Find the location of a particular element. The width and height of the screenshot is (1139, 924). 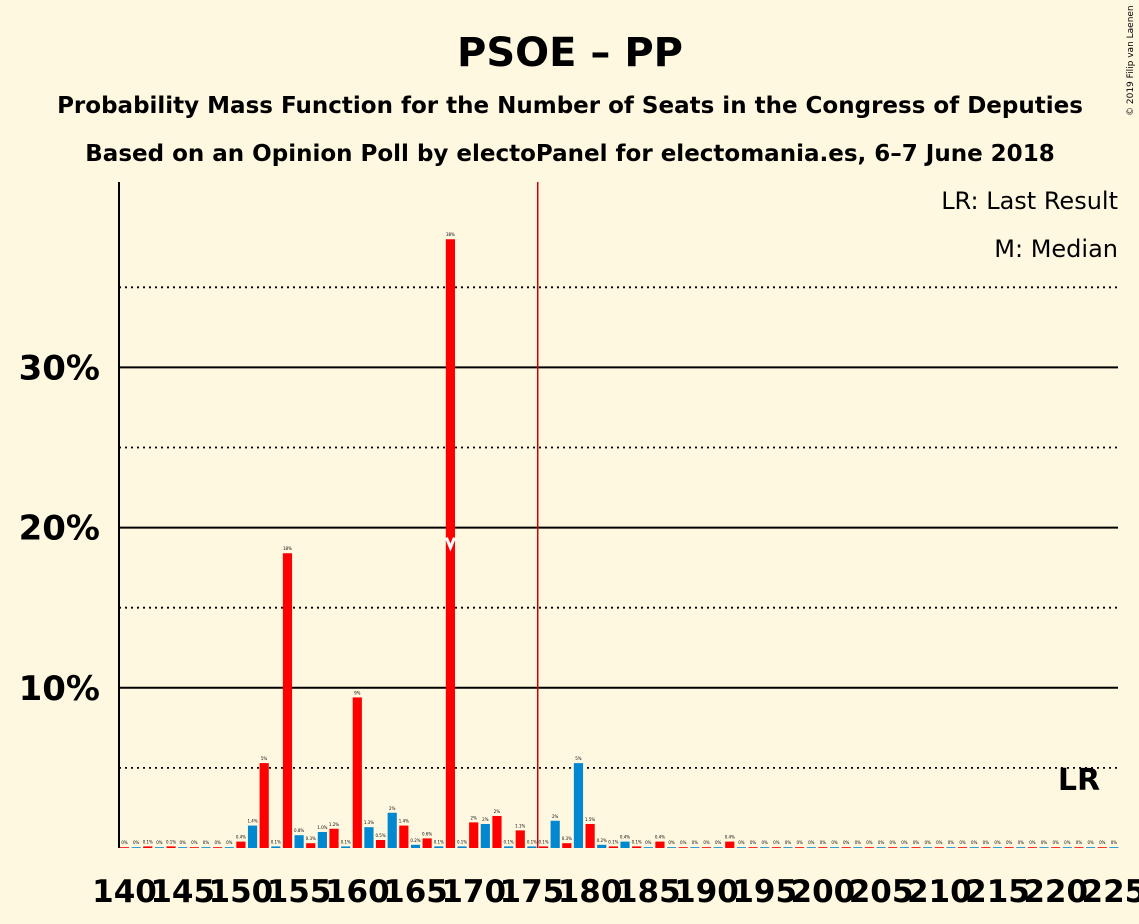

x-tick-label: 185 is located at coordinates (648, 892).